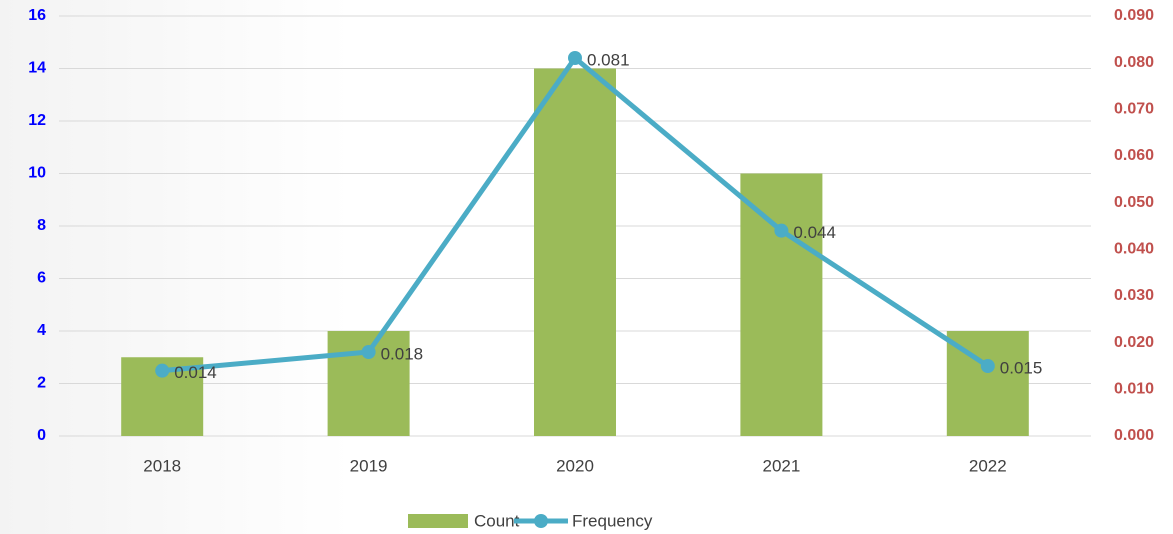  What do you see at coordinates (1134, 295) in the screenshot?
I see `y2-tick-label: 0.030` at bounding box center [1134, 295].